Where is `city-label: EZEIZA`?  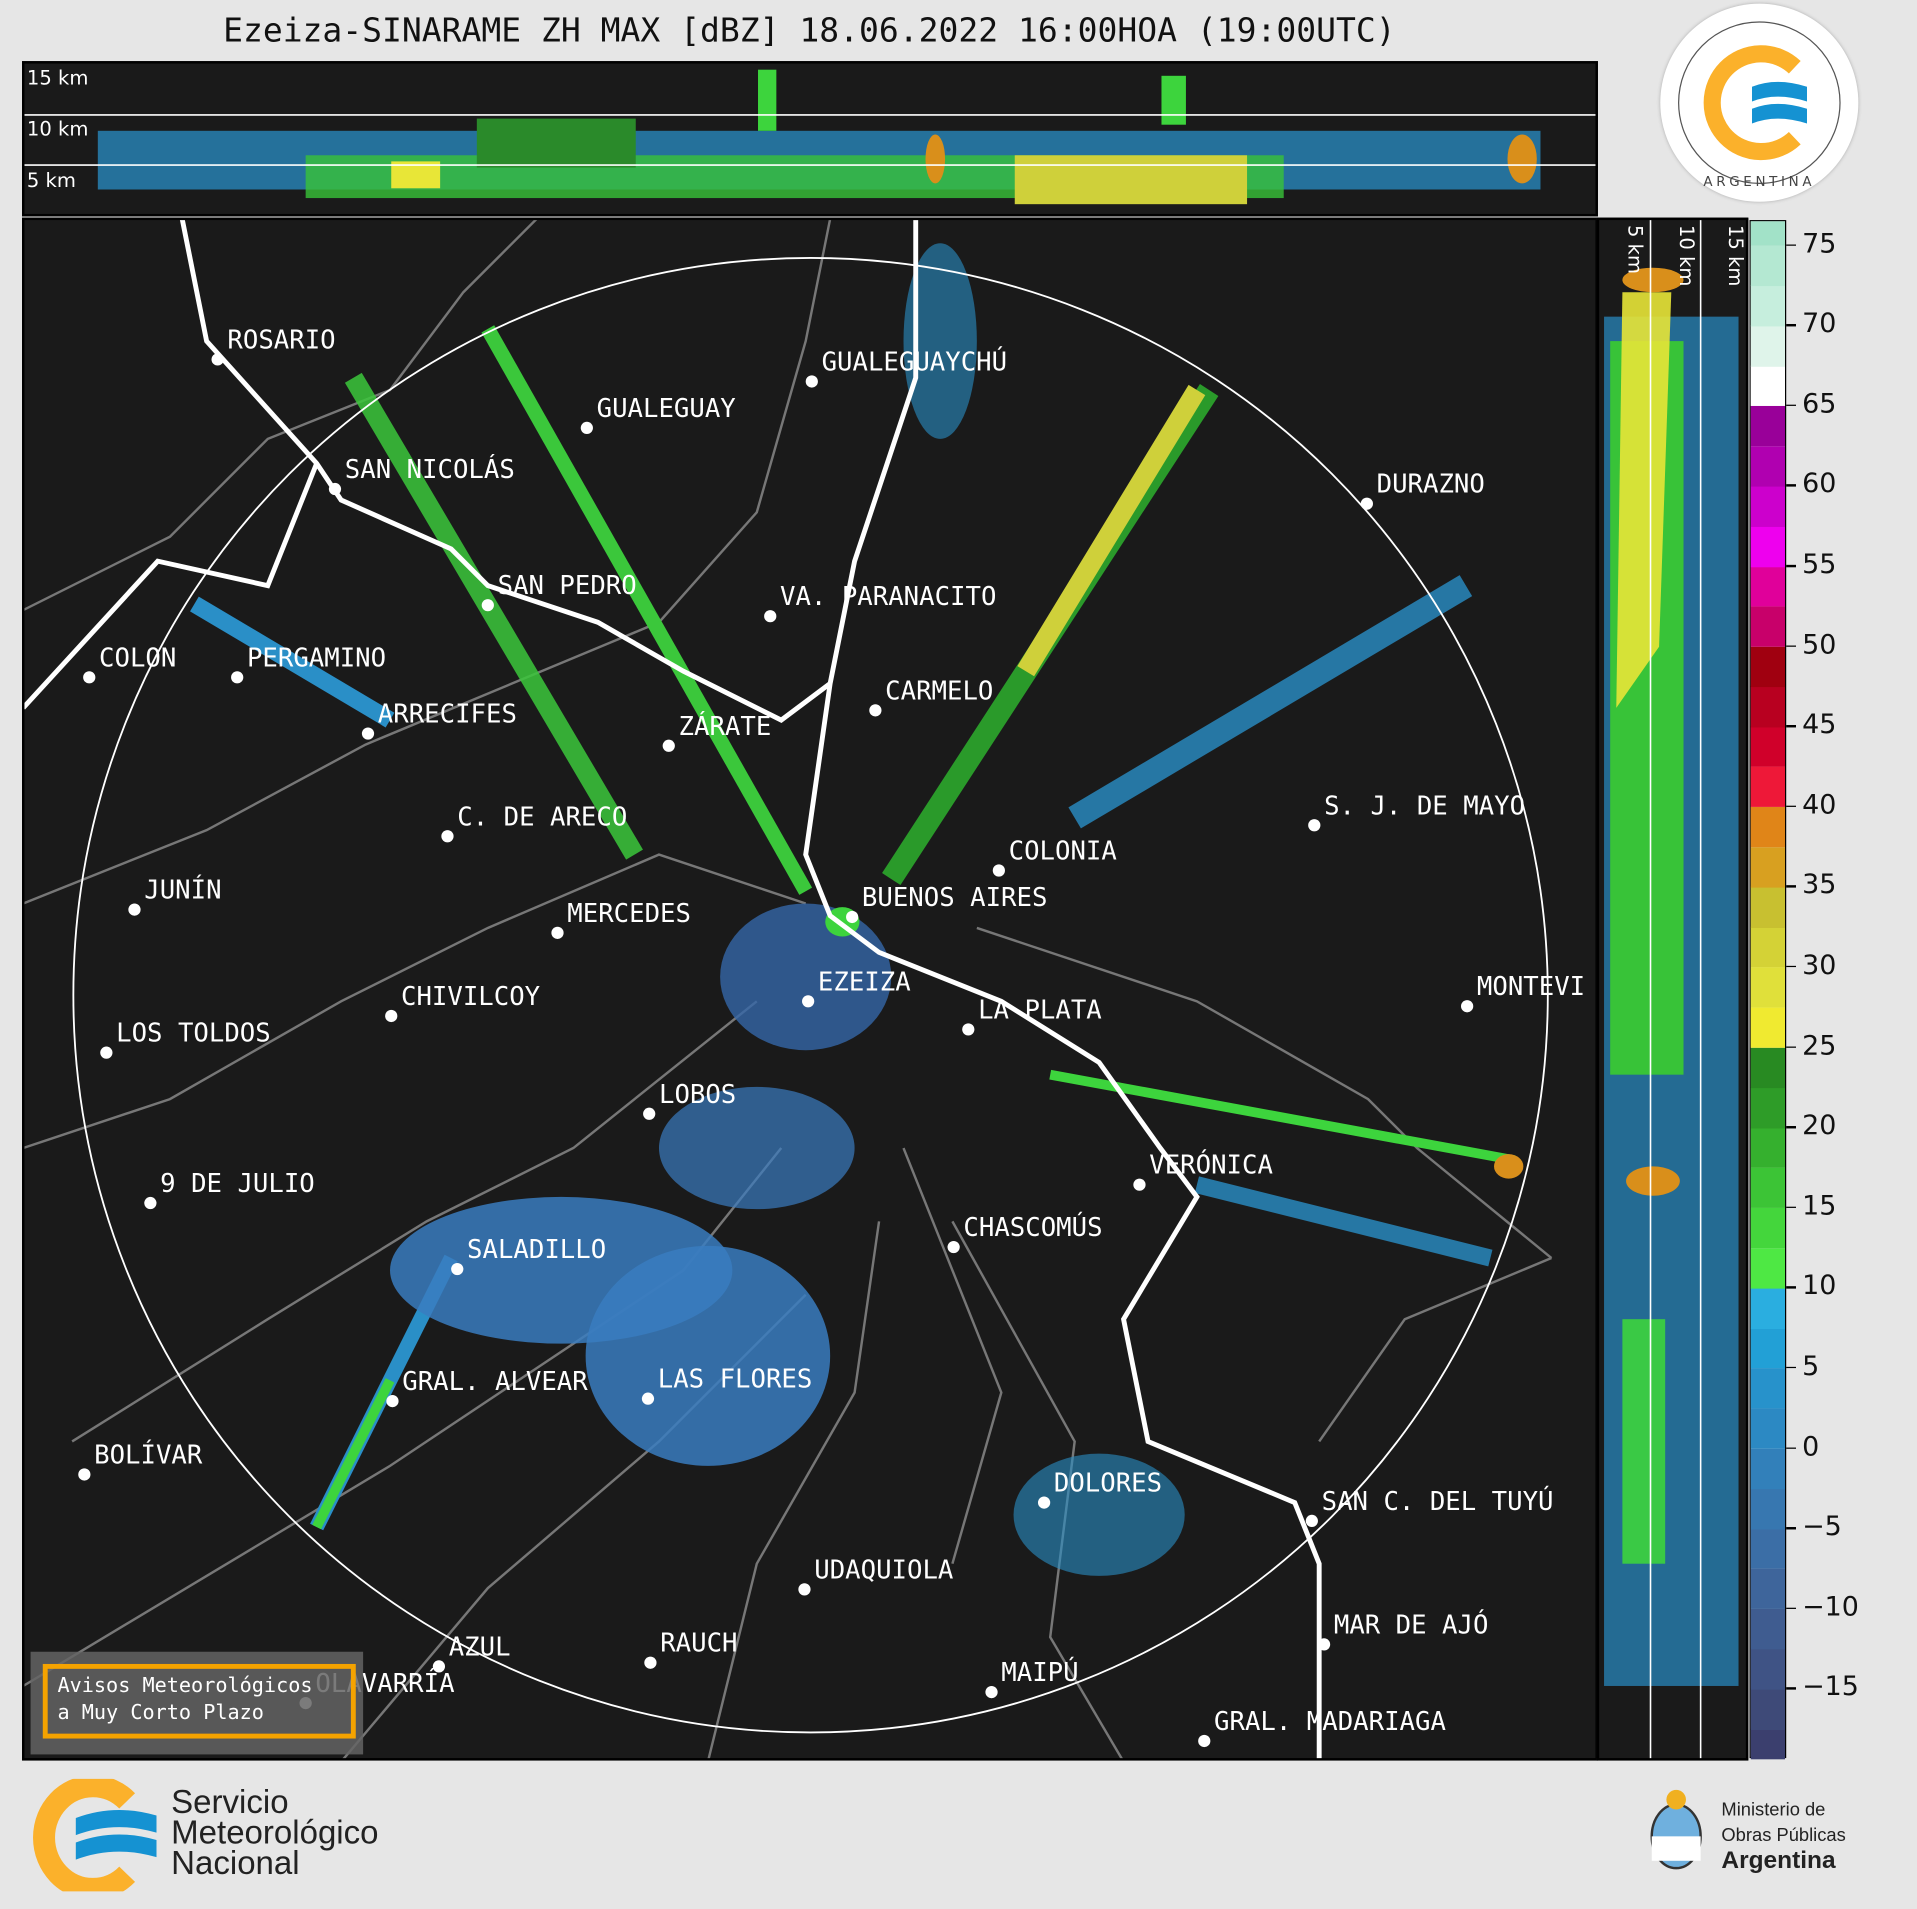
city-label: EZEIZA is located at coordinates (864, 982).